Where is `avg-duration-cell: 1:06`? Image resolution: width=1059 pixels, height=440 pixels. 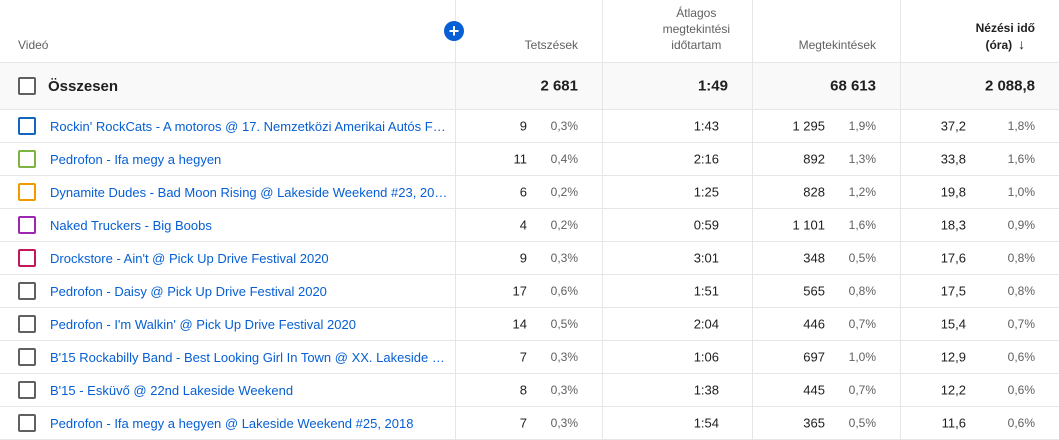
avg-duration-cell: 1:06 is located at coordinates (677, 357).